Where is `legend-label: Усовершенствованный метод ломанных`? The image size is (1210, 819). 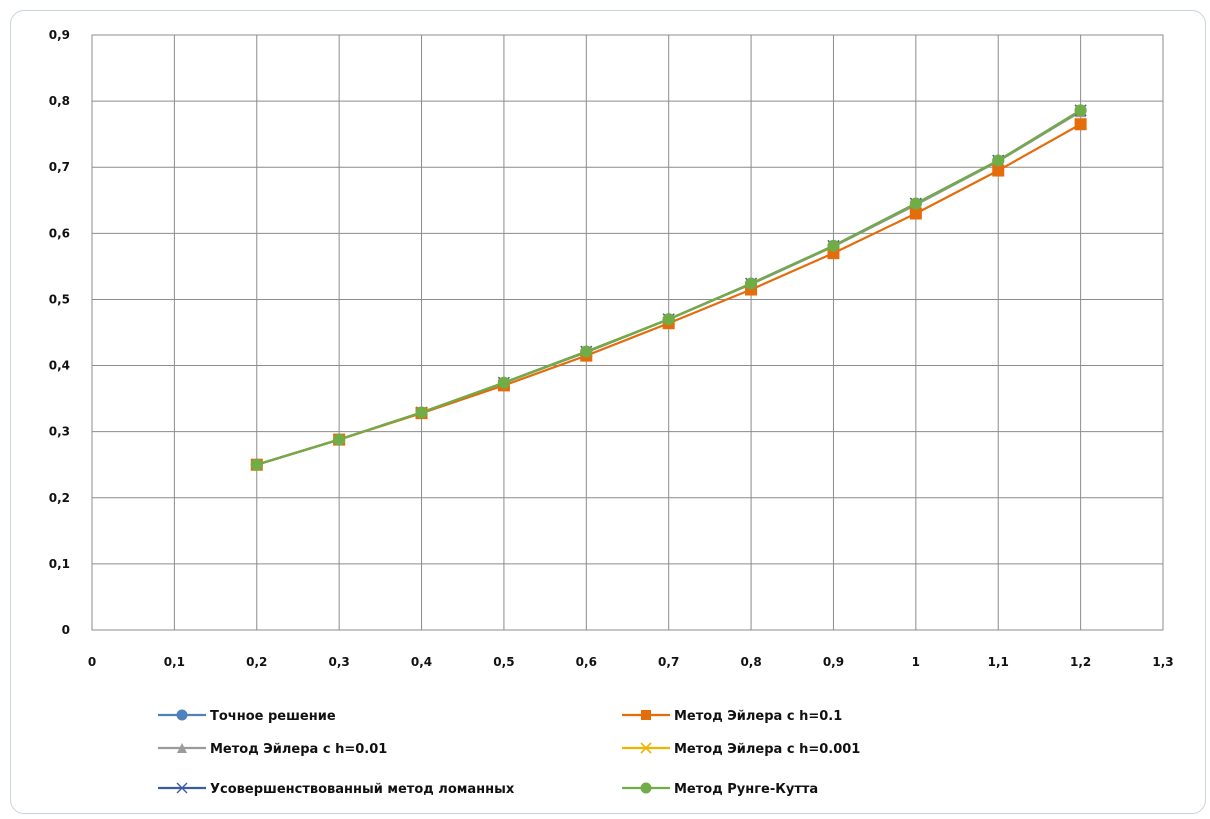
legend-label: Усовершенствованный метод ломанных is located at coordinates (362, 789).